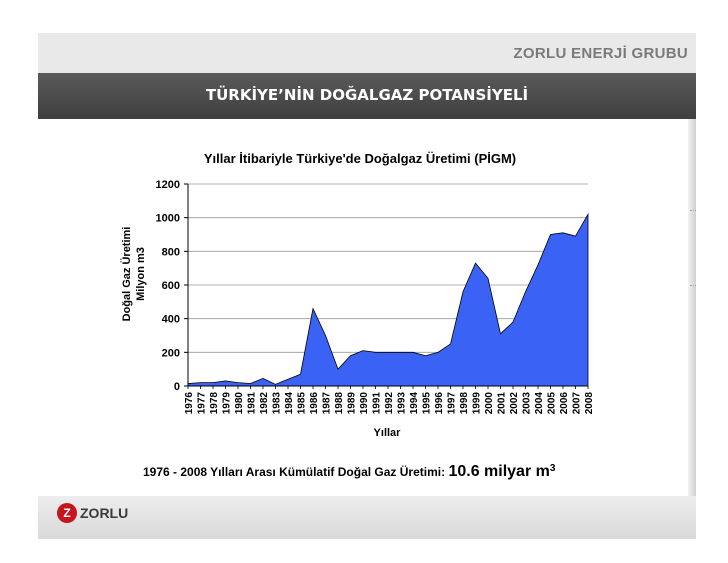  What do you see at coordinates (239, 403) in the screenshot?
I see `x-tick-label-1980: 1980` at bounding box center [239, 403].